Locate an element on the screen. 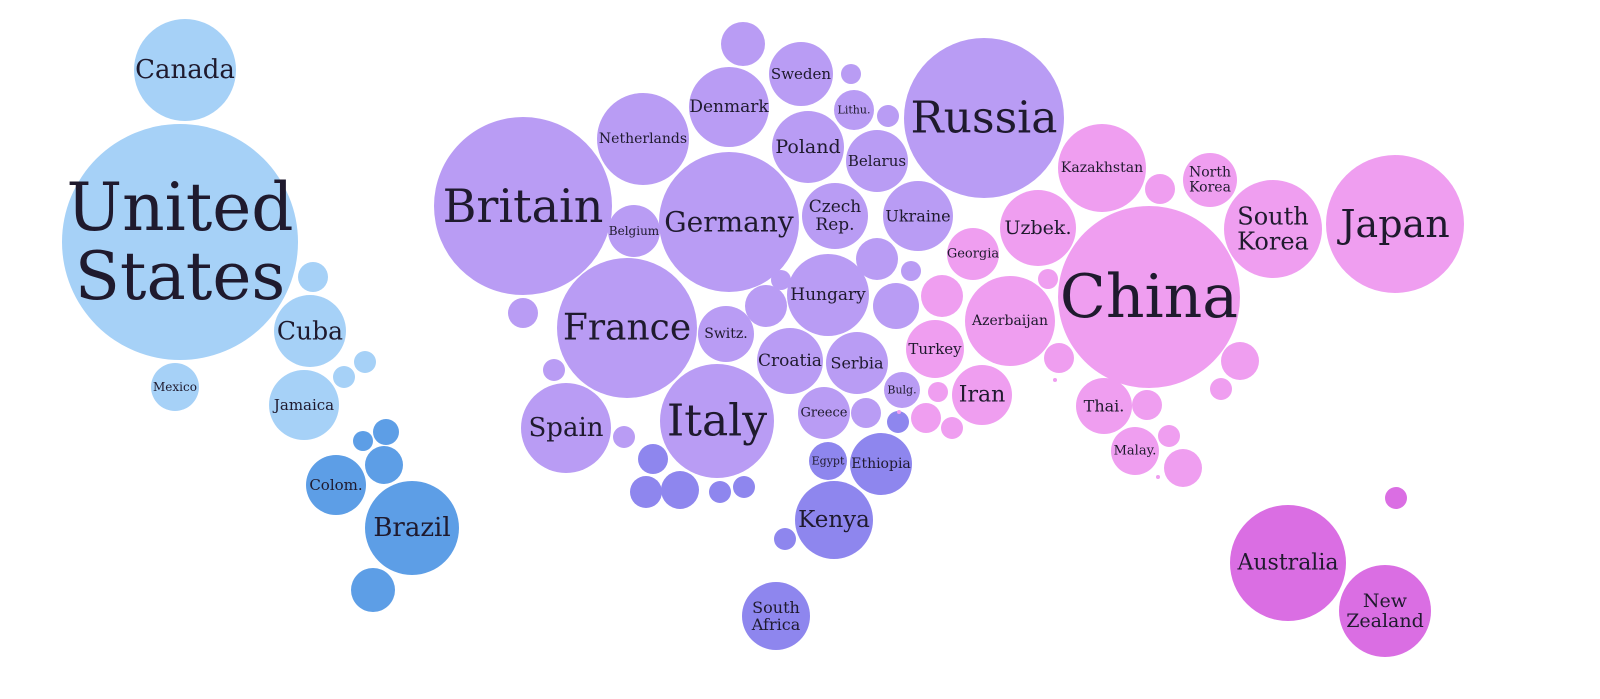 The width and height of the screenshot is (1600, 699). label-denmark: Denmark is located at coordinates (729, 107).